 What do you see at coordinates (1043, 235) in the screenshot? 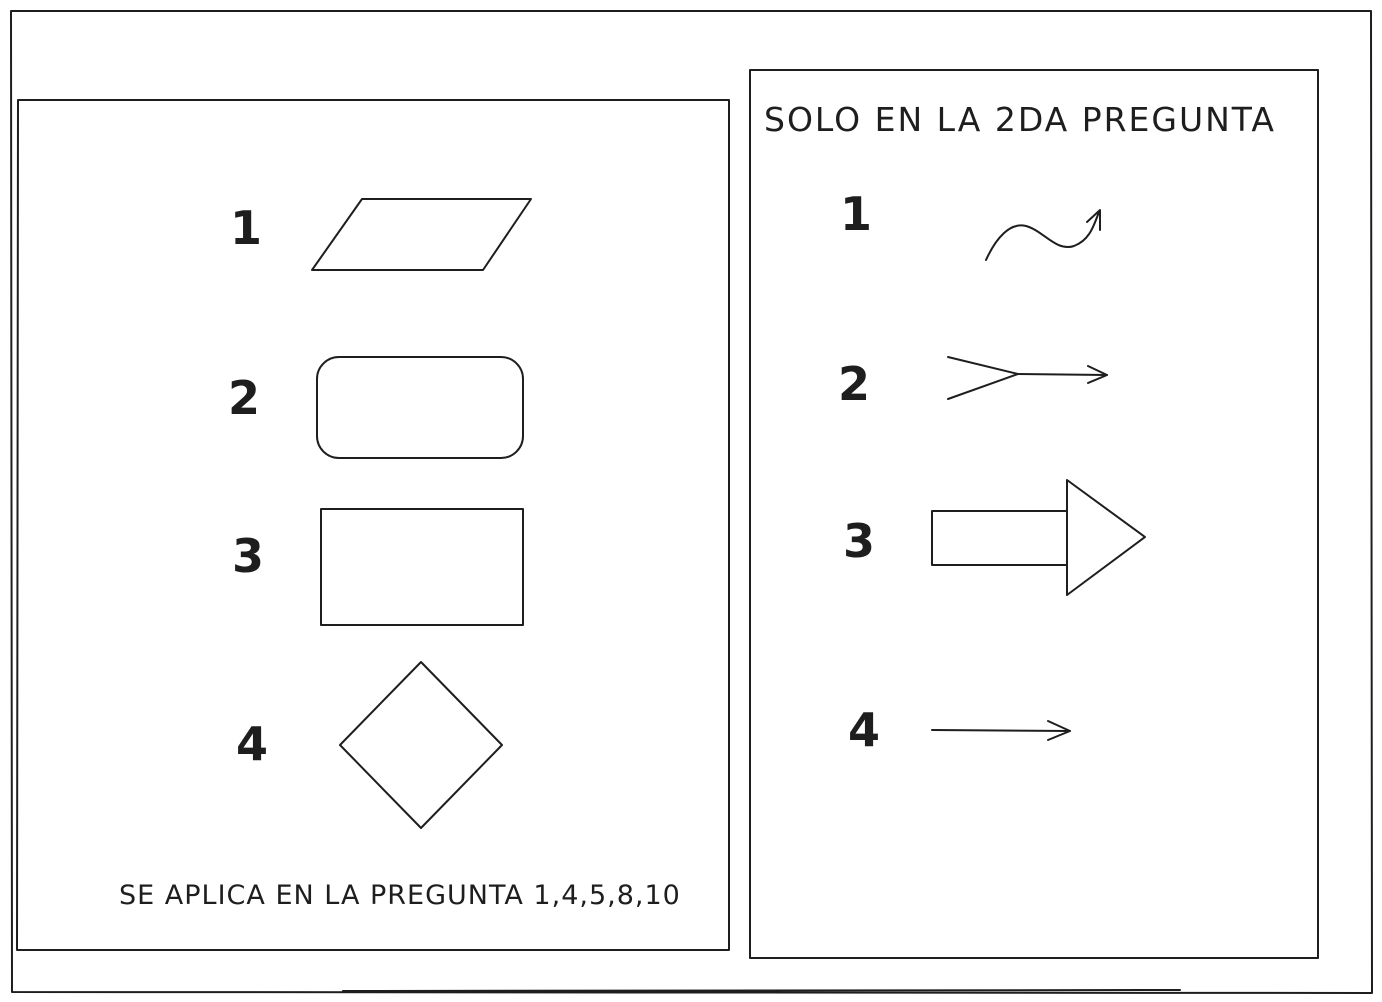
I see `curved-arrow-shape` at bounding box center [1043, 235].